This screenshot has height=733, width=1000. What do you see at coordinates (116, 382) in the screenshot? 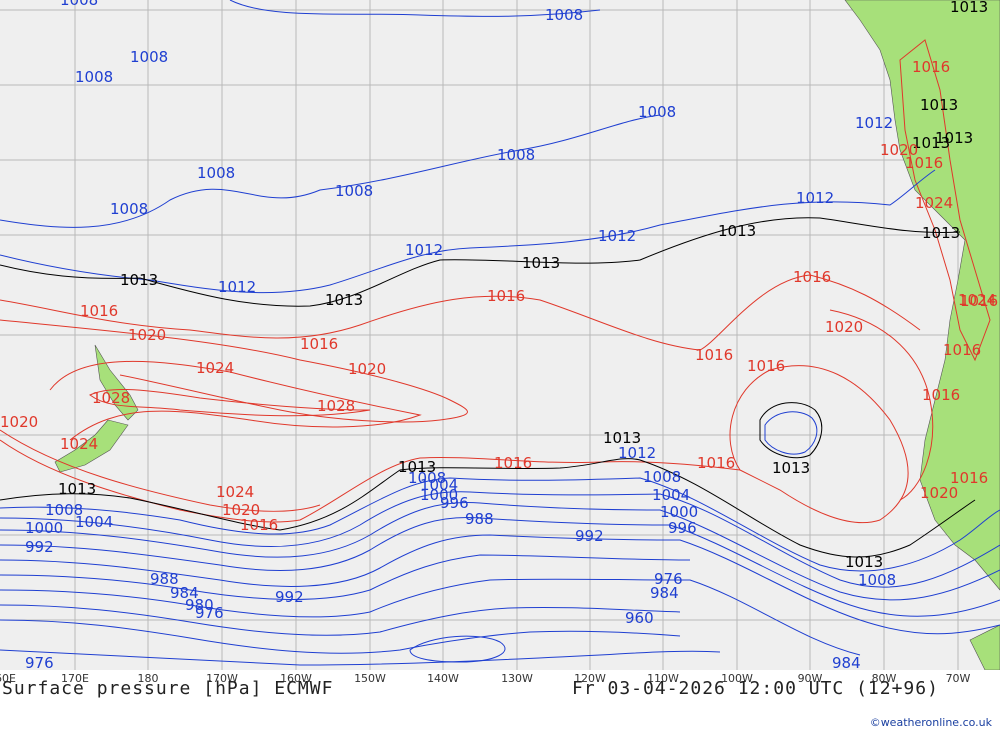
I see `new-zealand-north` at bounding box center [116, 382].